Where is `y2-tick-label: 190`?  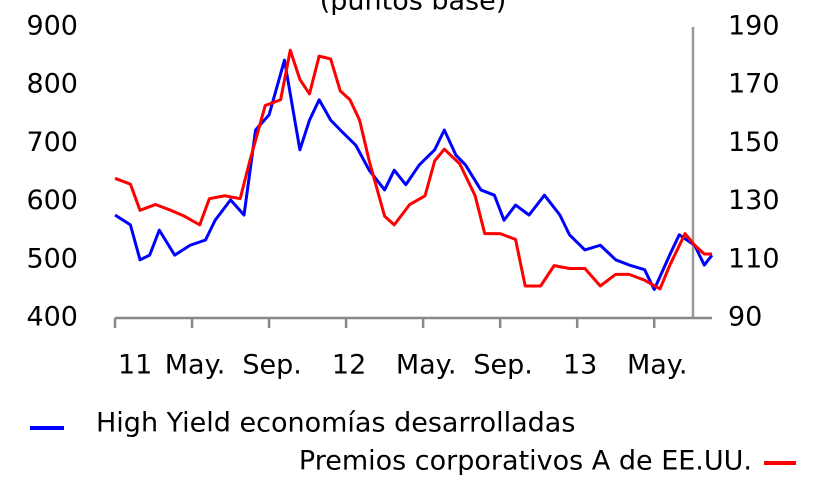
y2-tick-label: 190 is located at coordinates (754, 26).